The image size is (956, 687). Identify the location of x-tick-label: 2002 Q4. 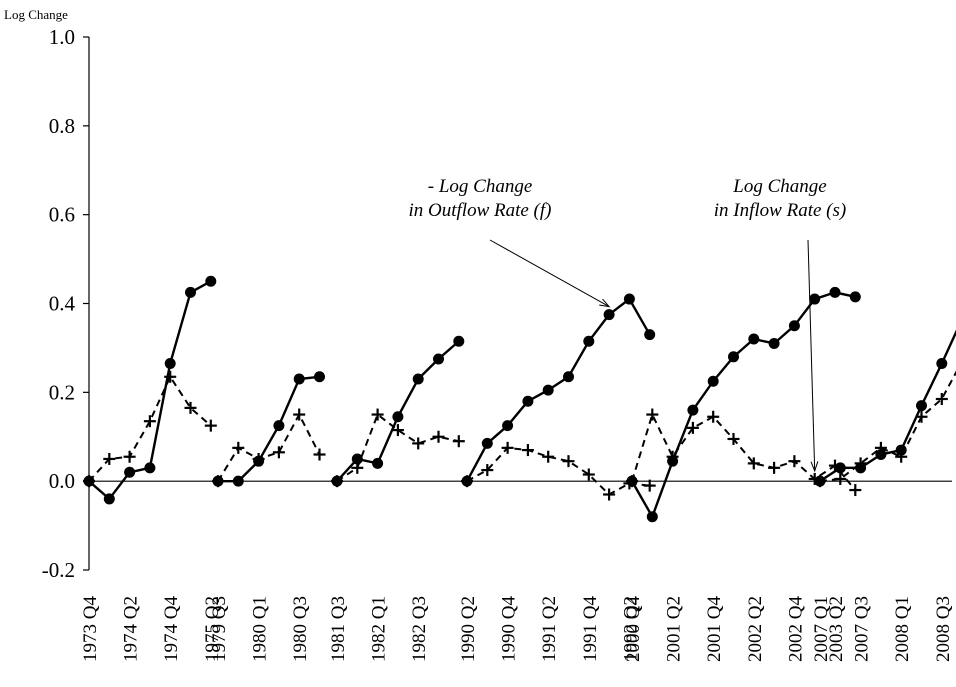
(795, 629).